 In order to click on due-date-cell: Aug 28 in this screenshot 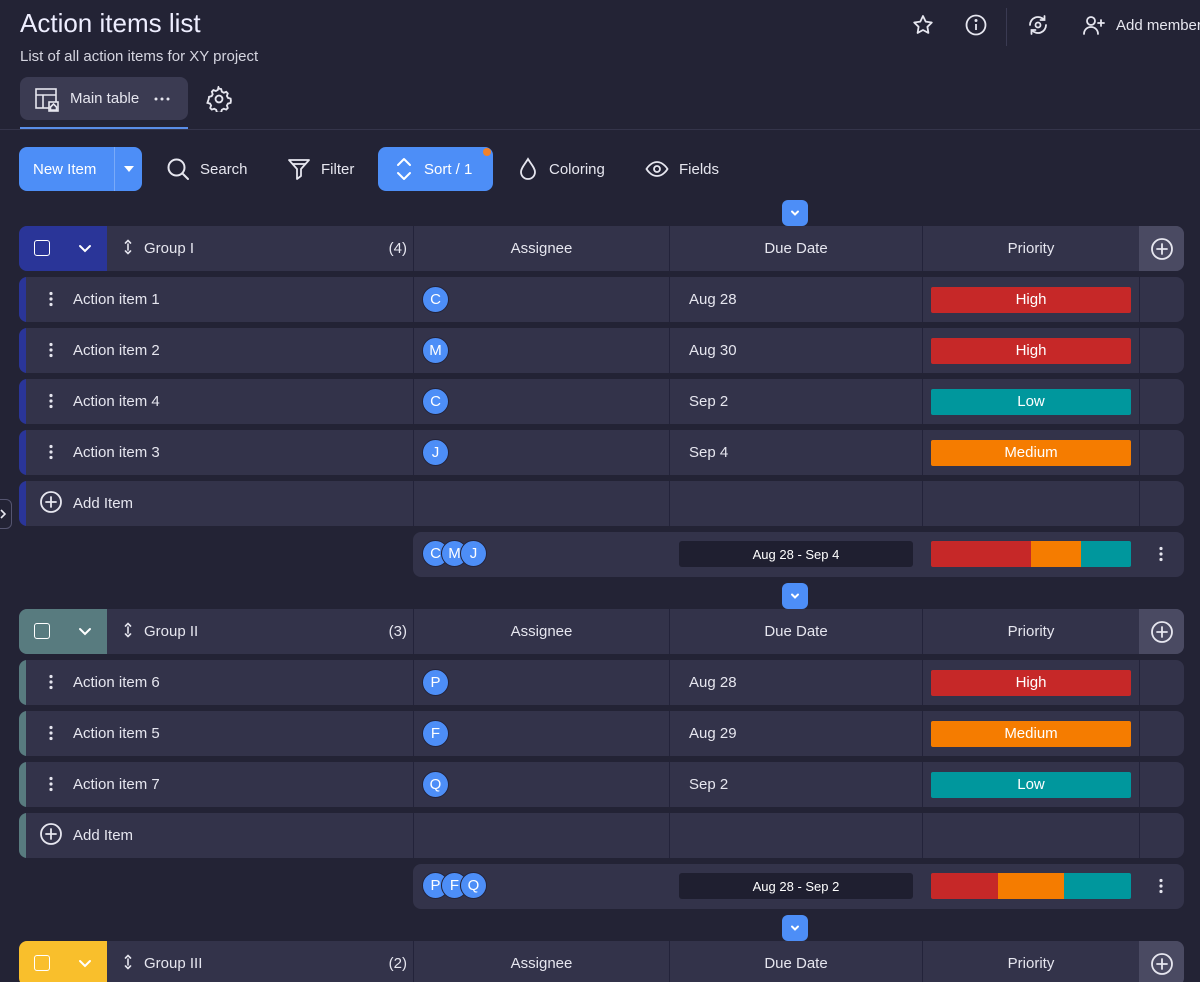, I will do `click(795, 299)`.